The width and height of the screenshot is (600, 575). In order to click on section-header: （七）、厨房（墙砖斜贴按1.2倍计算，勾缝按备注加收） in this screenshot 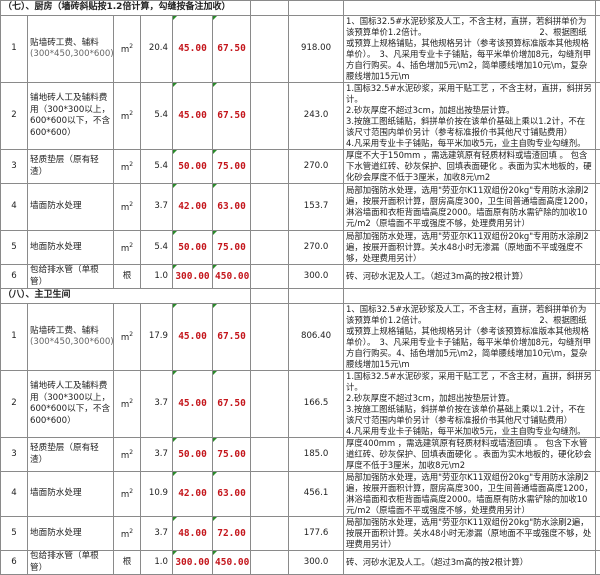, I will do `click(300, 8)`.